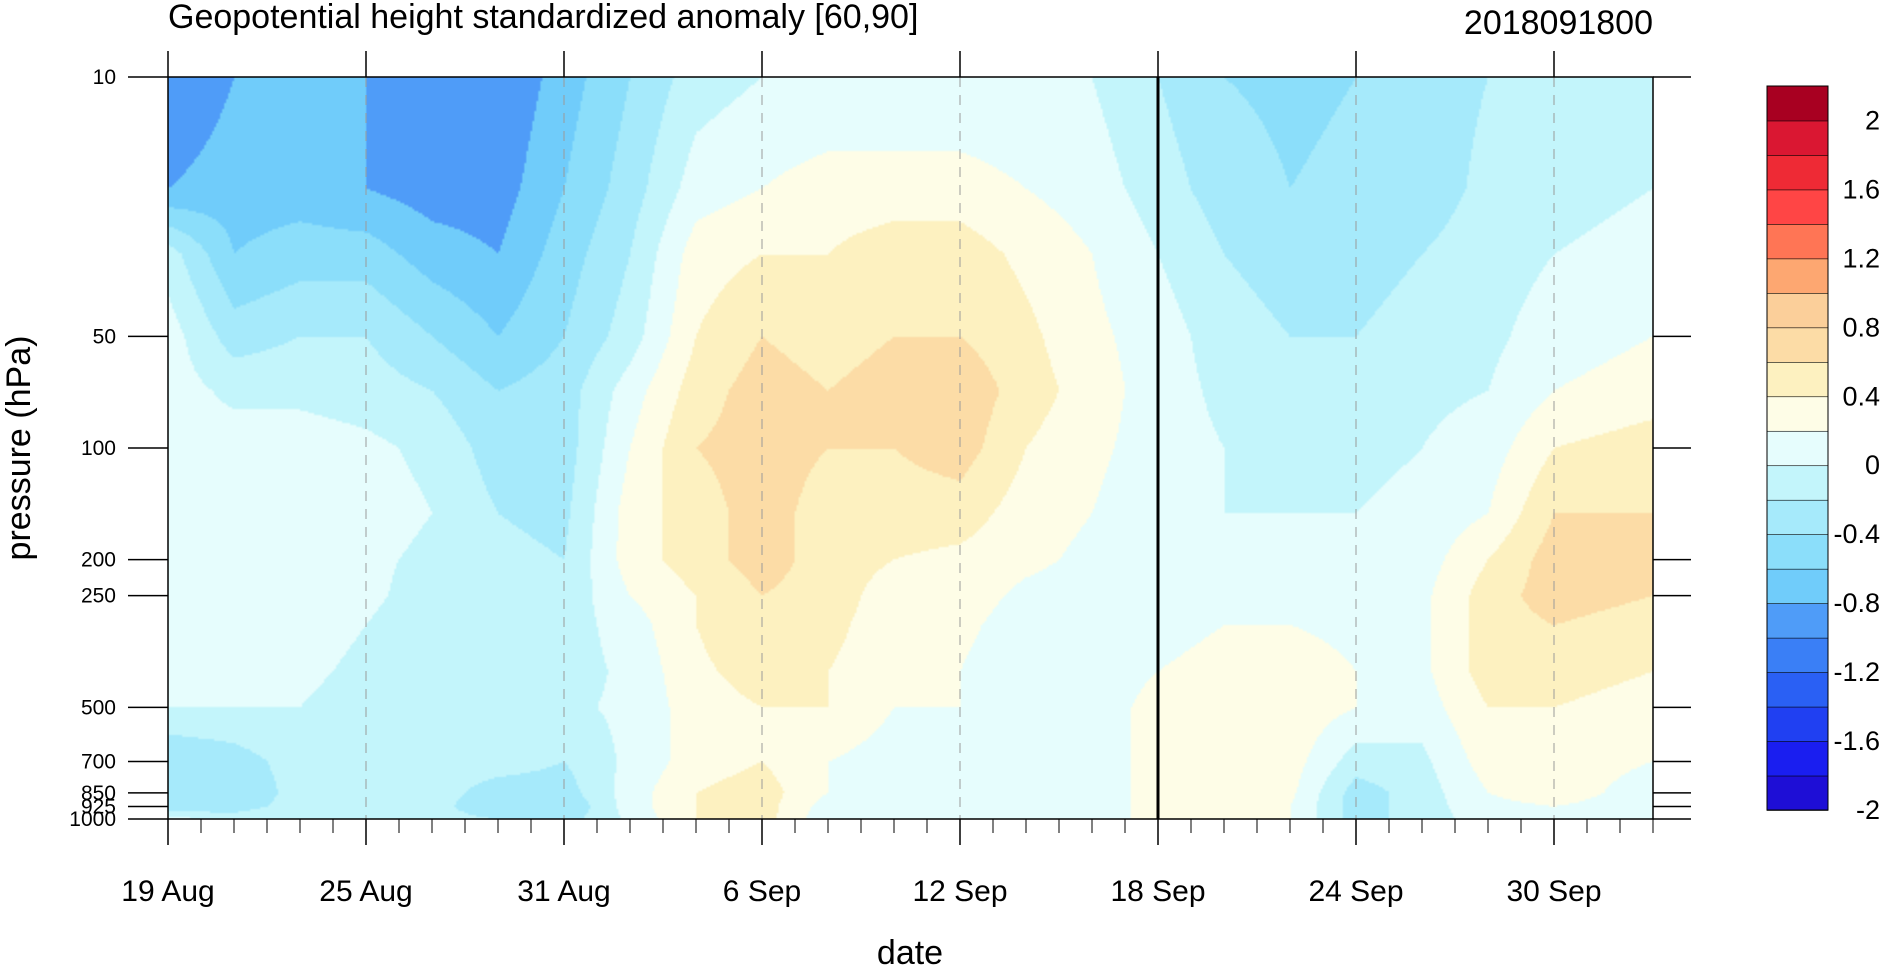 The width and height of the screenshot is (1889, 969). I want to click on y-tick-label: 500, so click(98, 707).